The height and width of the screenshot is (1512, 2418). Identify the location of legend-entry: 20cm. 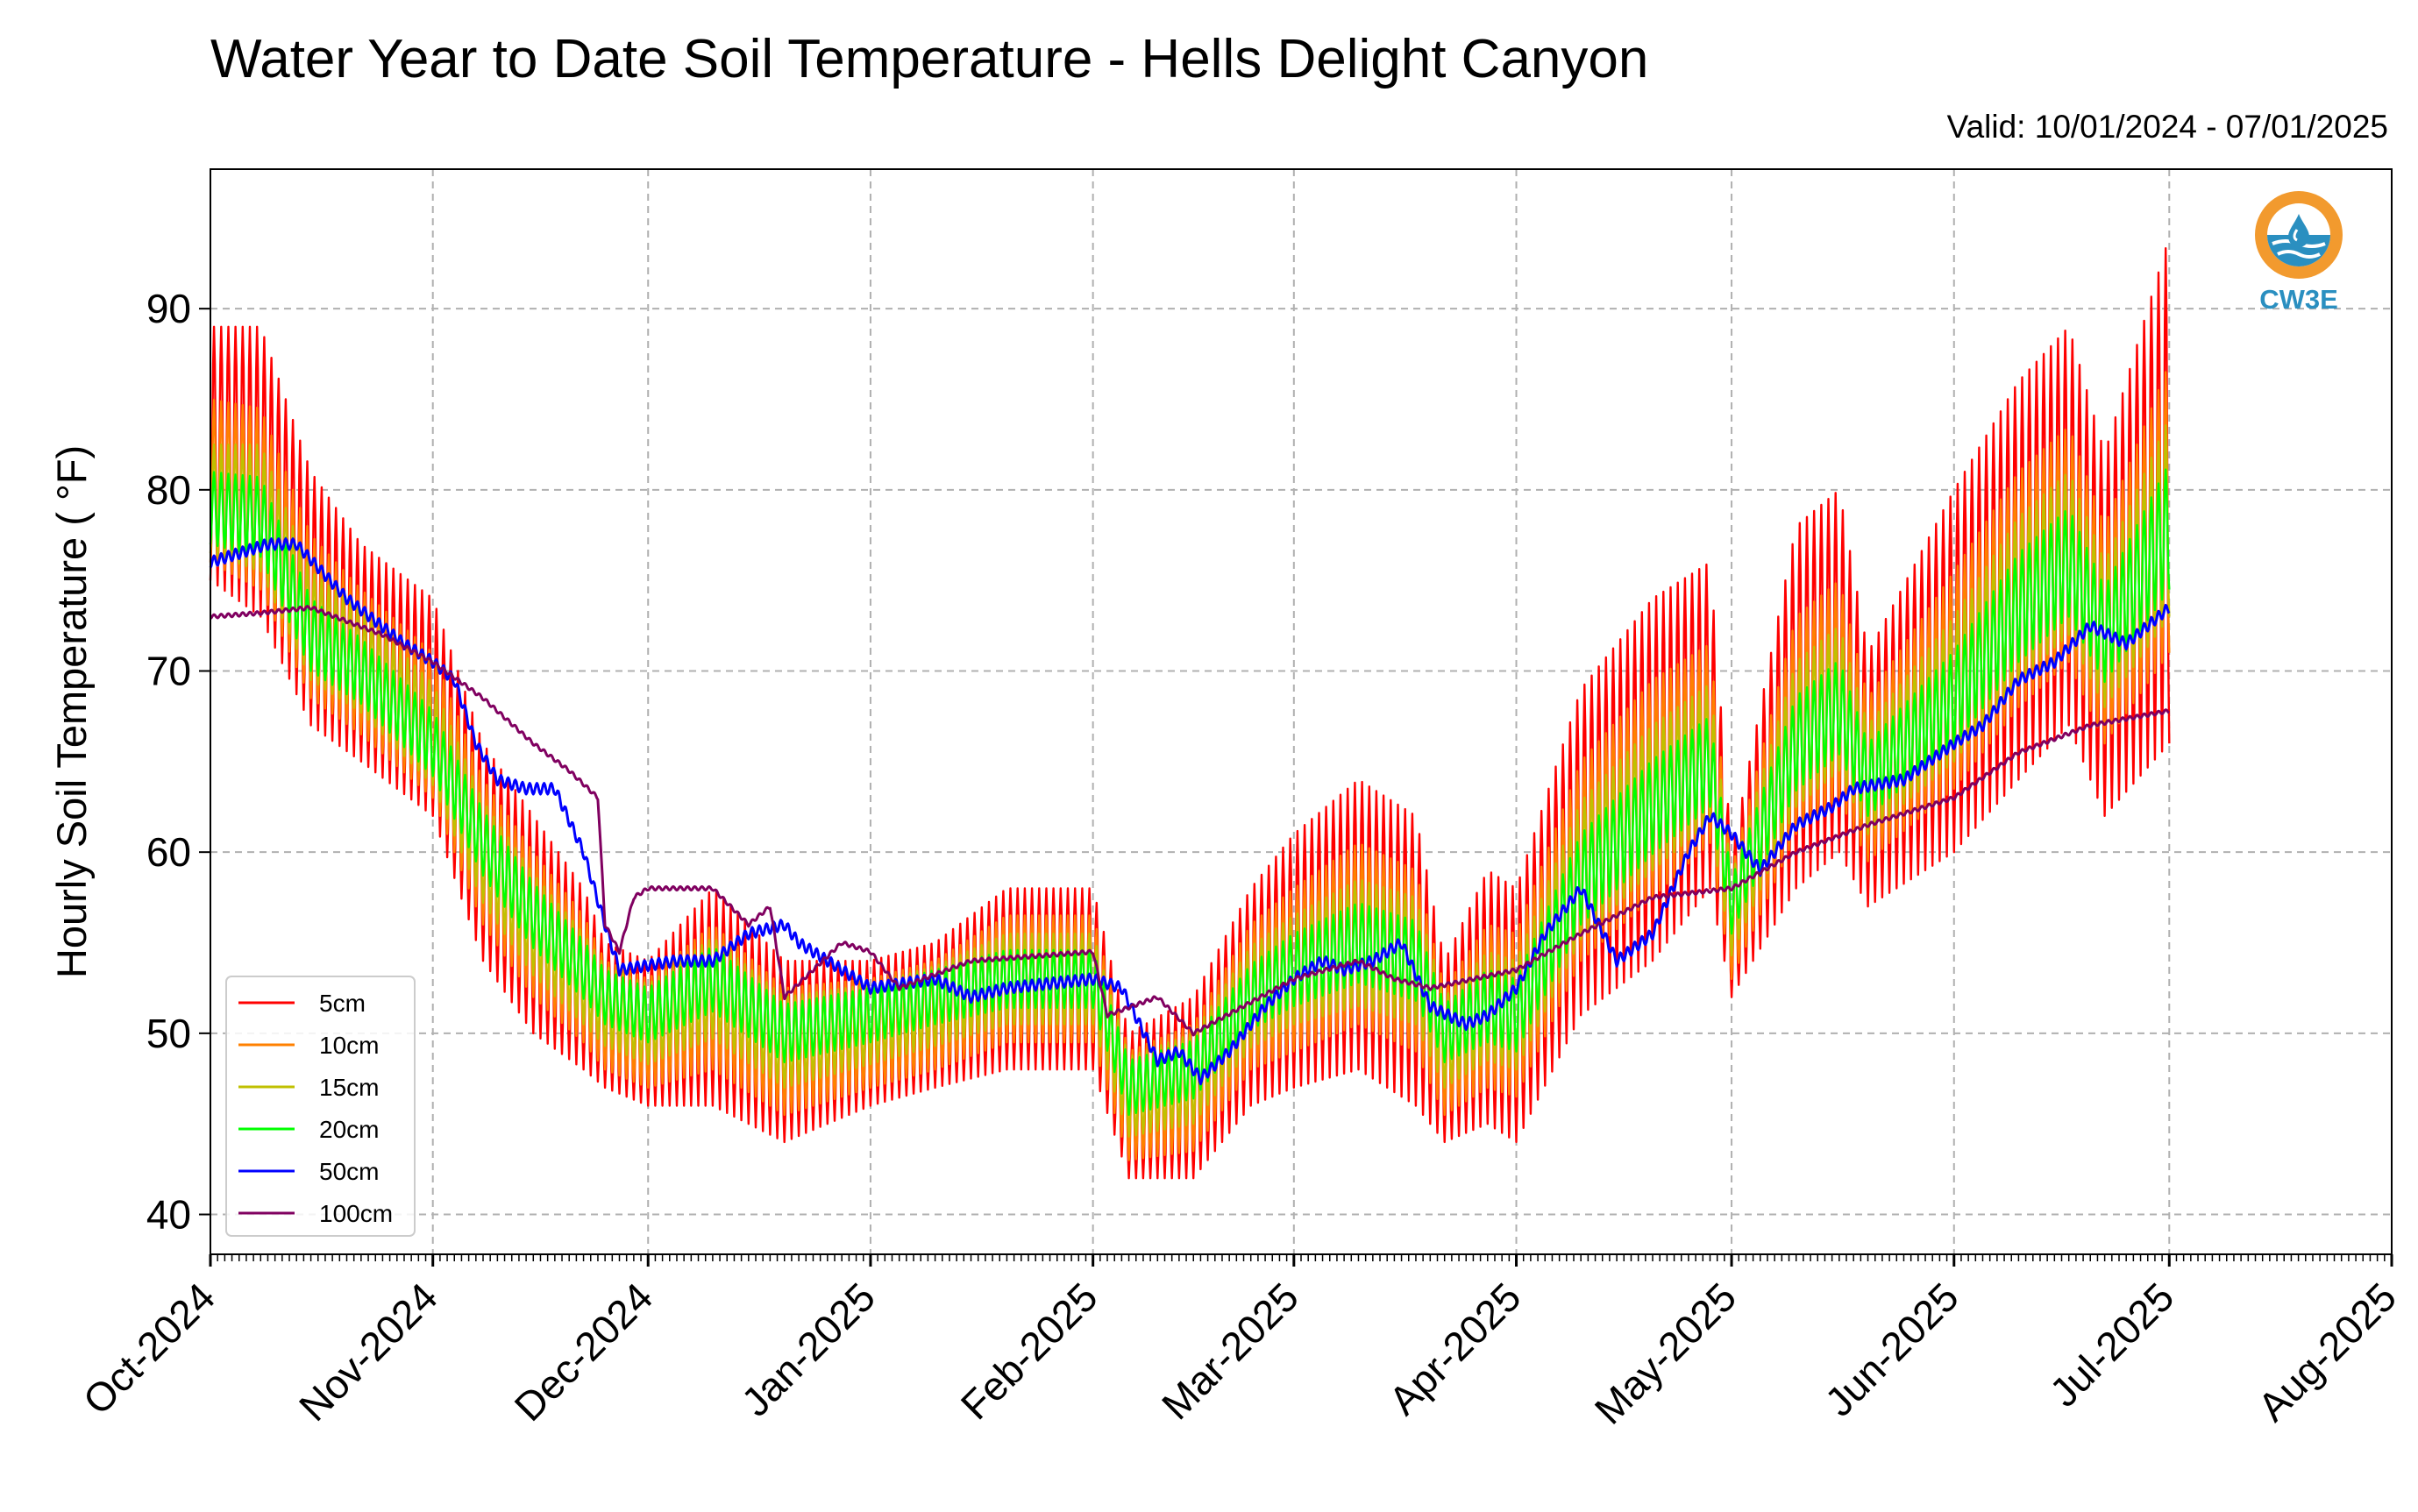
(349, 1129).